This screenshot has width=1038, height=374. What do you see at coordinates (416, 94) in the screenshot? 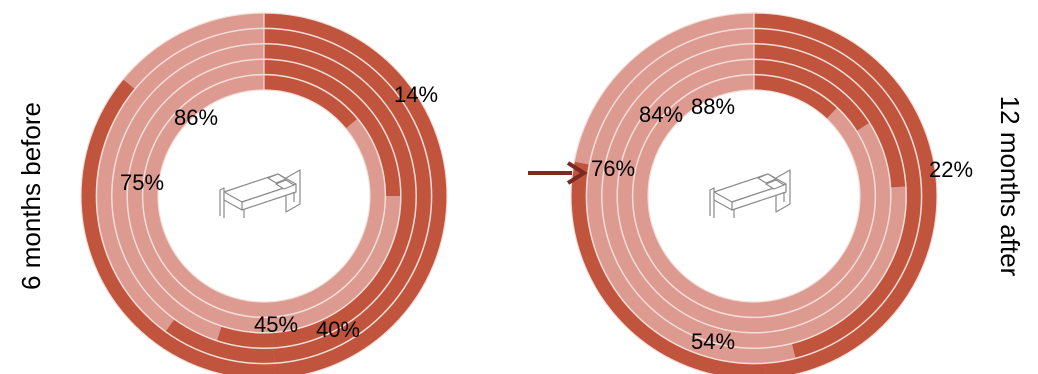
I see `ring-value-label: 14%` at bounding box center [416, 94].